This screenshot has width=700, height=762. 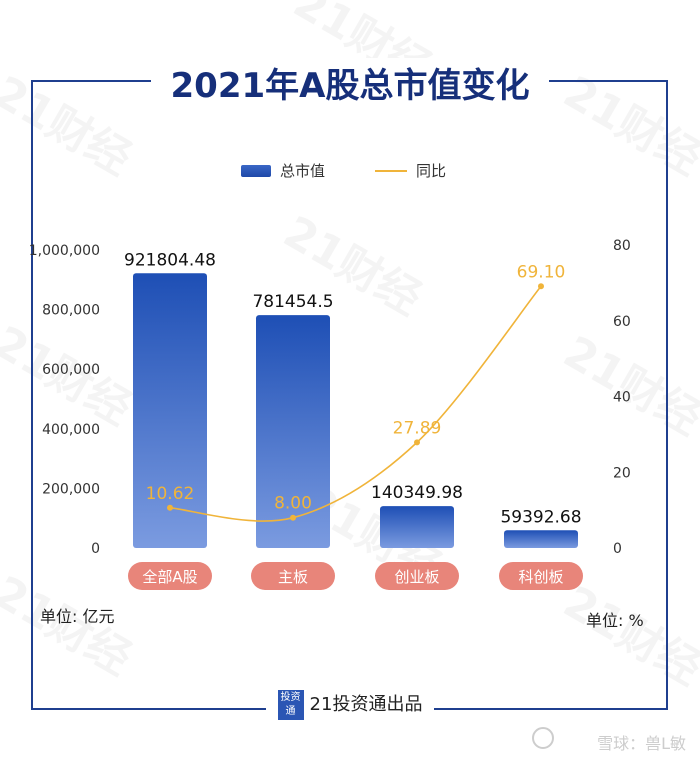 What do you see at coordinates (293, 504) in the screenshot?
I see `yoy-value-label: 8.00` at bounding box center [293, 504].